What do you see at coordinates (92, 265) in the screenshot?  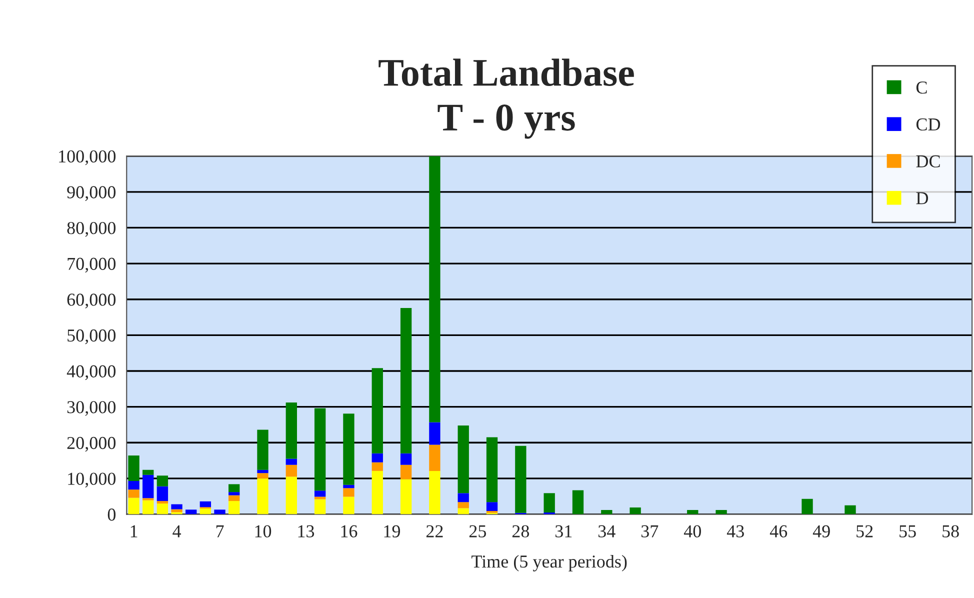 I see `y-tick-label: 70,000` at bounding box center [92, 265].